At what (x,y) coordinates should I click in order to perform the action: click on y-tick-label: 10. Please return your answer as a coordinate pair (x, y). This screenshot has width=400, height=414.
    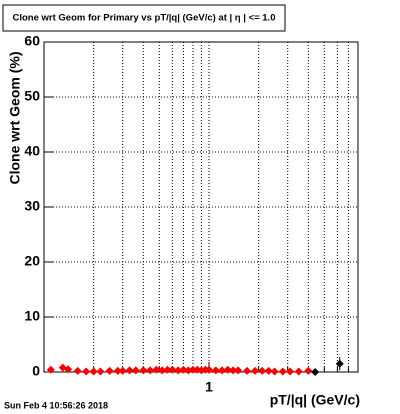
    Looking at the image, I should click on (32, 316).